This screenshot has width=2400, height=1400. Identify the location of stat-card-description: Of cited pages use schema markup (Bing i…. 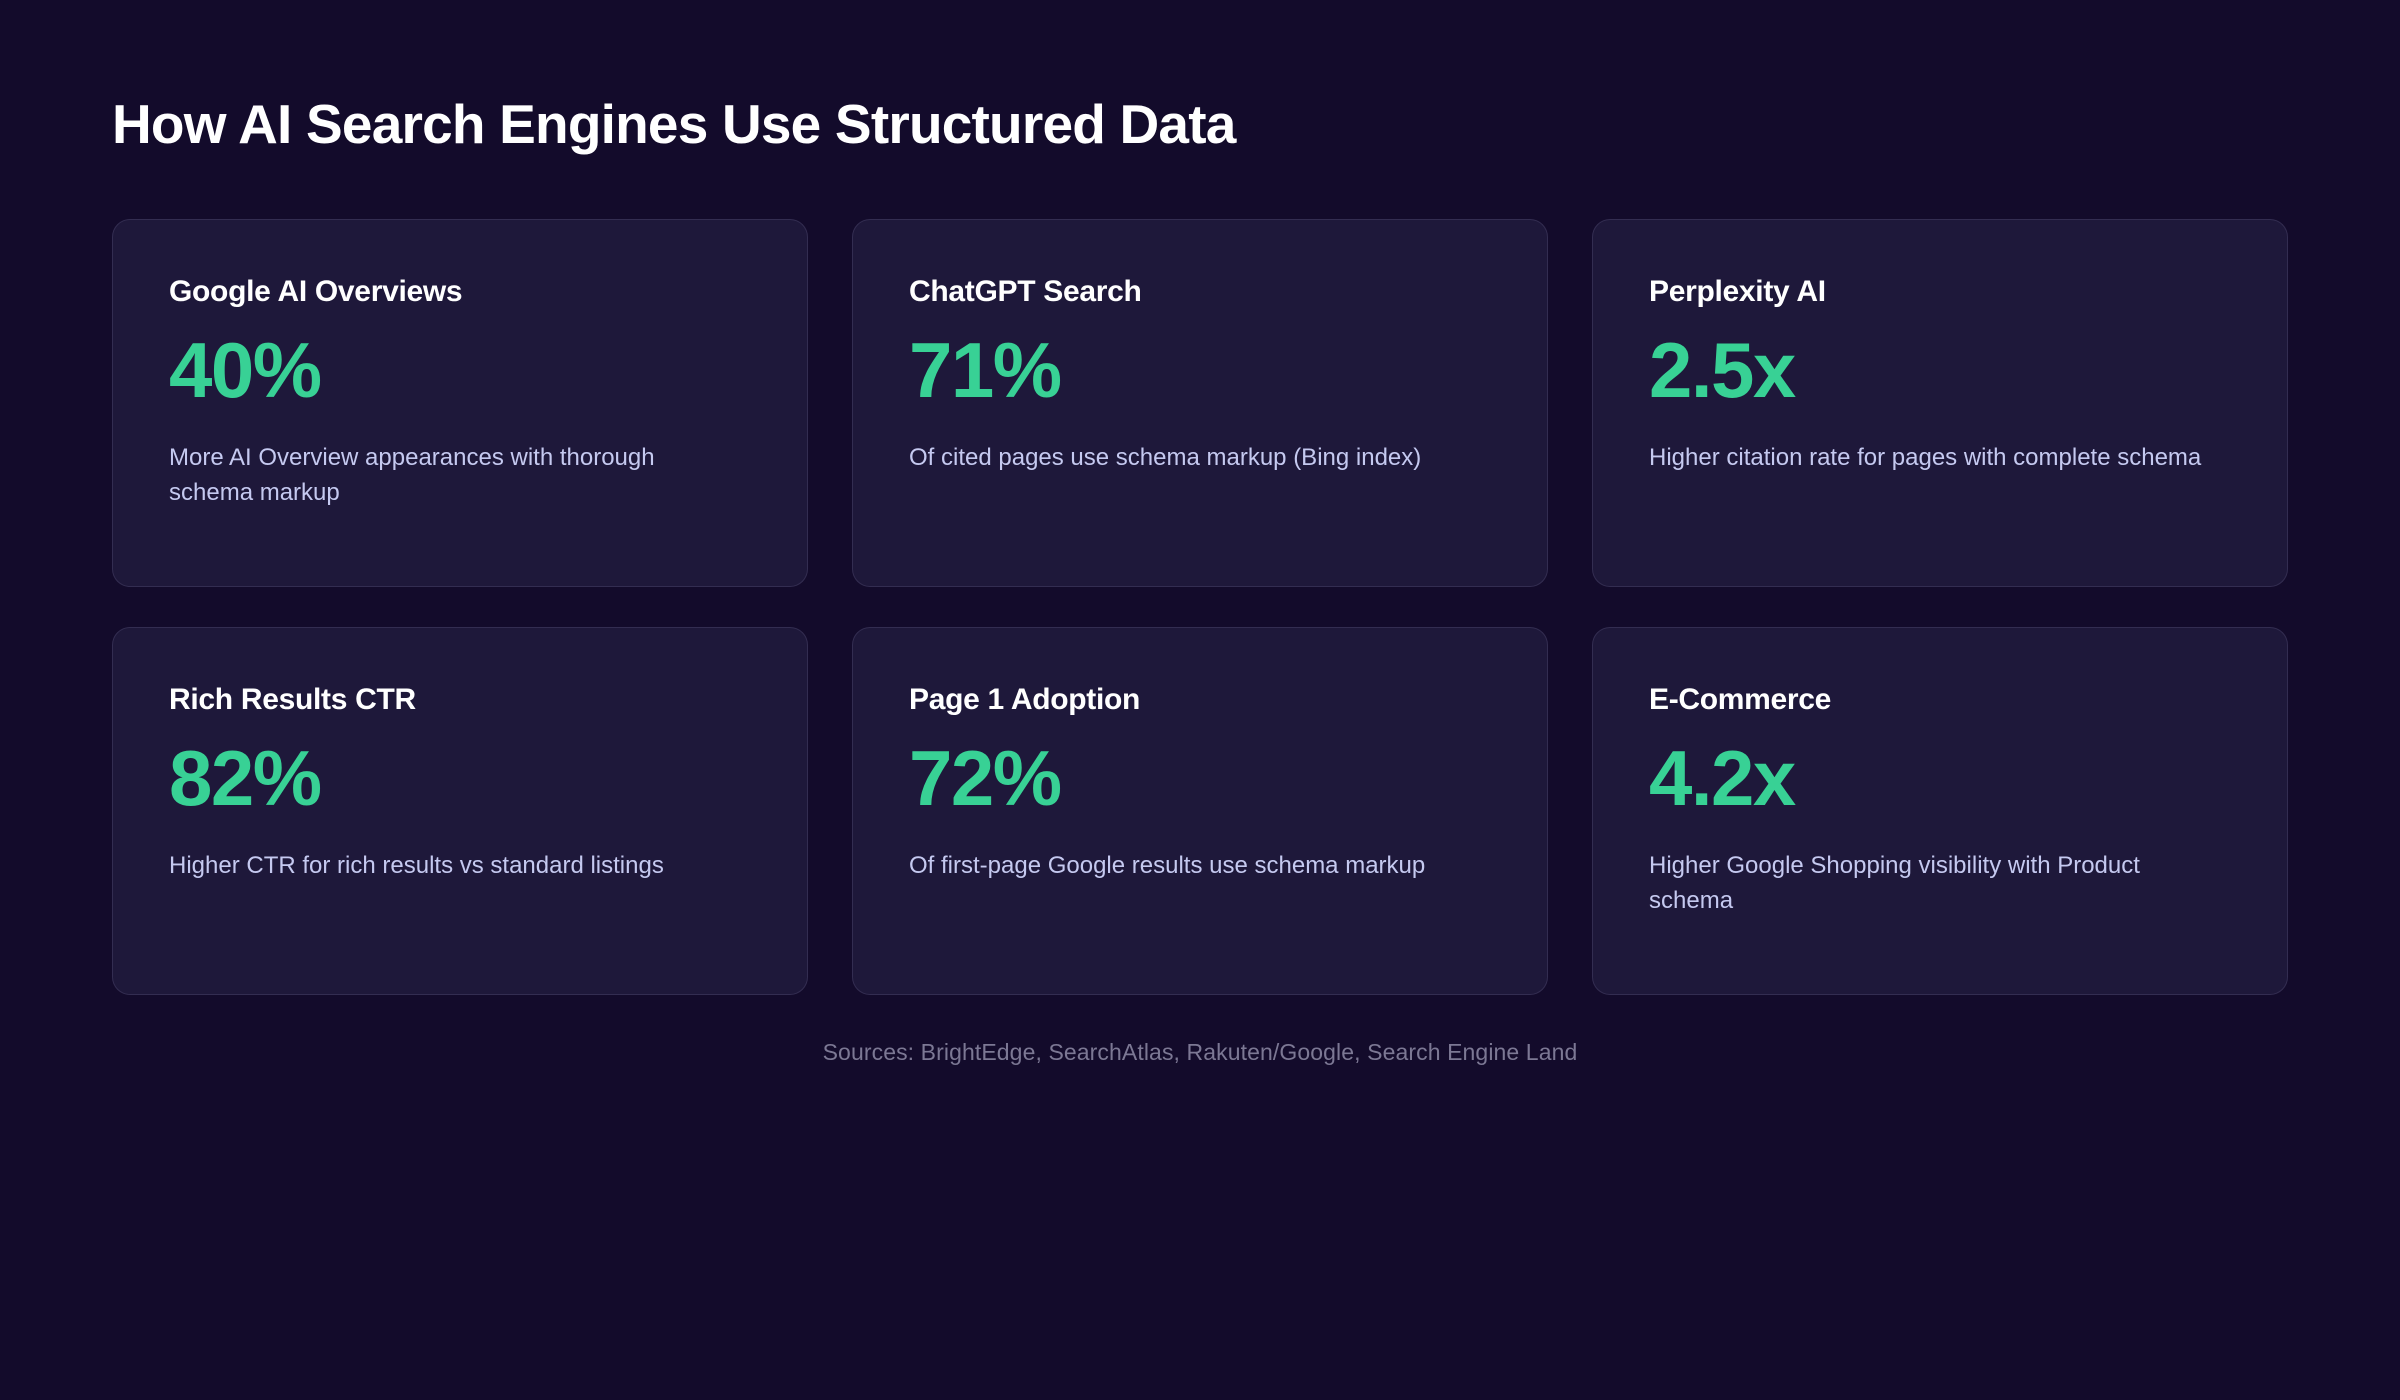
(1165, 458).